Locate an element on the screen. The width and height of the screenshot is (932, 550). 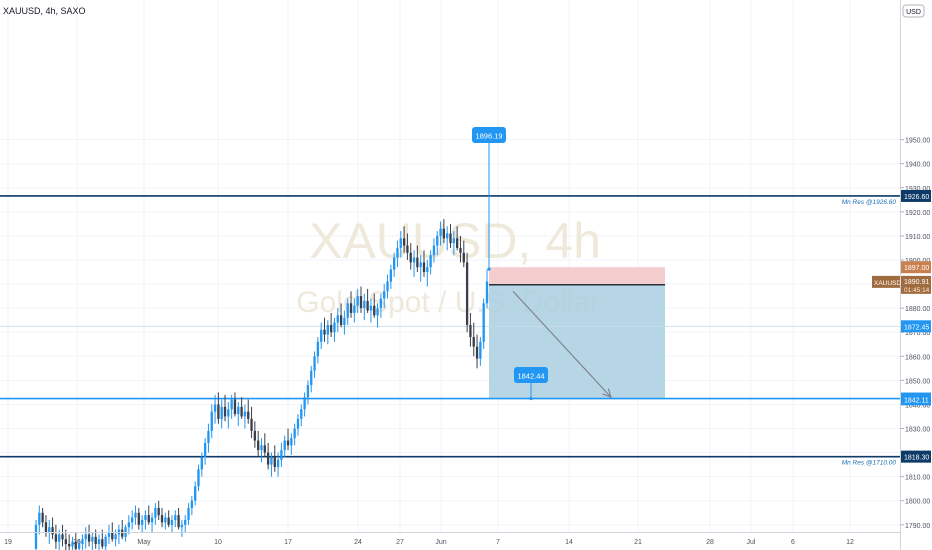
price-tag-1926-bg is located at coordinates (916, 195).